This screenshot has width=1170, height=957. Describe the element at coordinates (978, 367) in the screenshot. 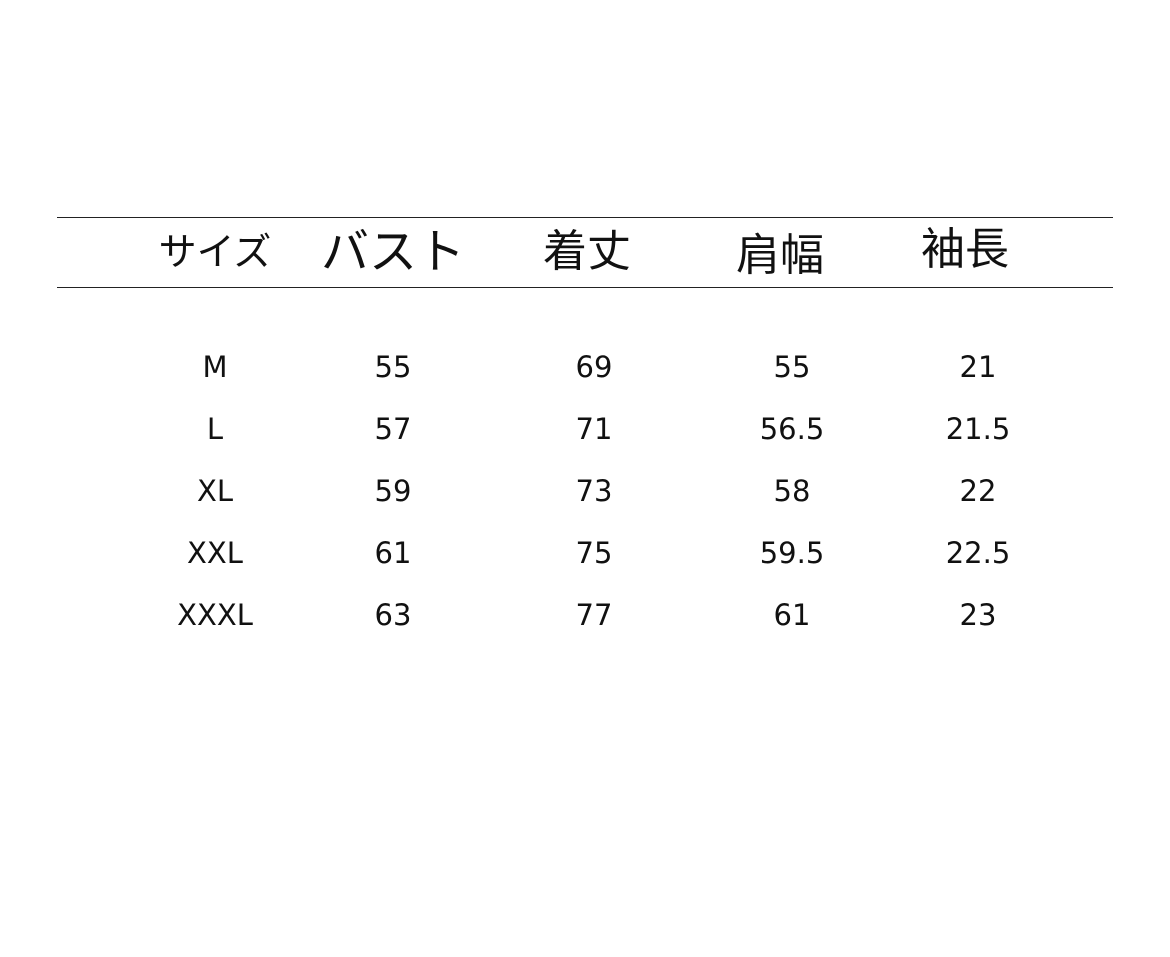

I see `cell-sleeve: 21` at that location.